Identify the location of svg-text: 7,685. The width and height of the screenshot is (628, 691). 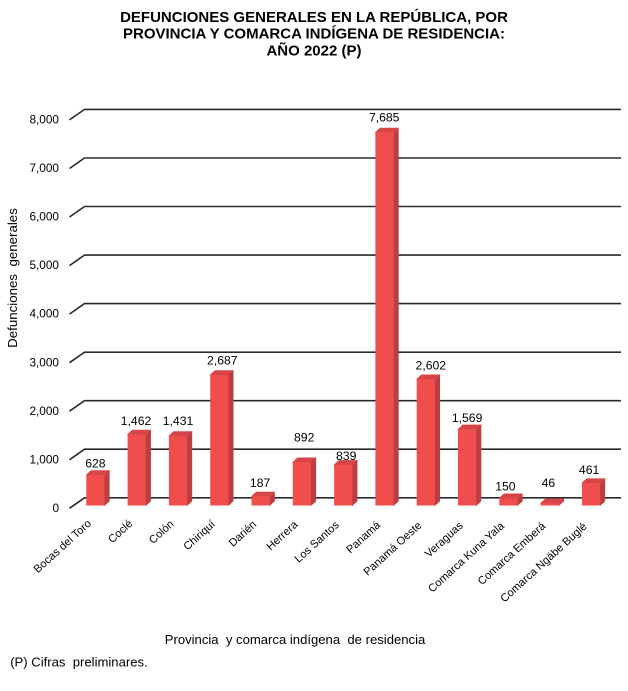
(384, 118).